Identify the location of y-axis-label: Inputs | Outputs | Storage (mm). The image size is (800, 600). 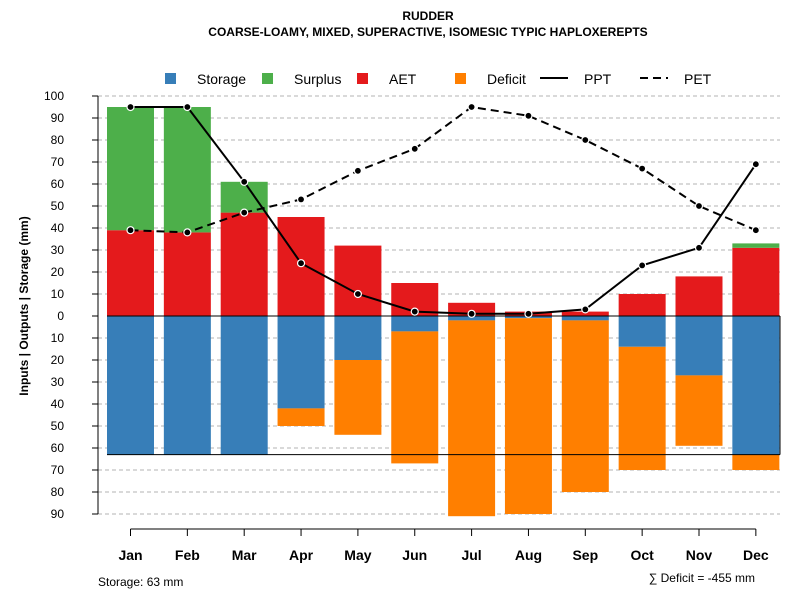
(24, 305).